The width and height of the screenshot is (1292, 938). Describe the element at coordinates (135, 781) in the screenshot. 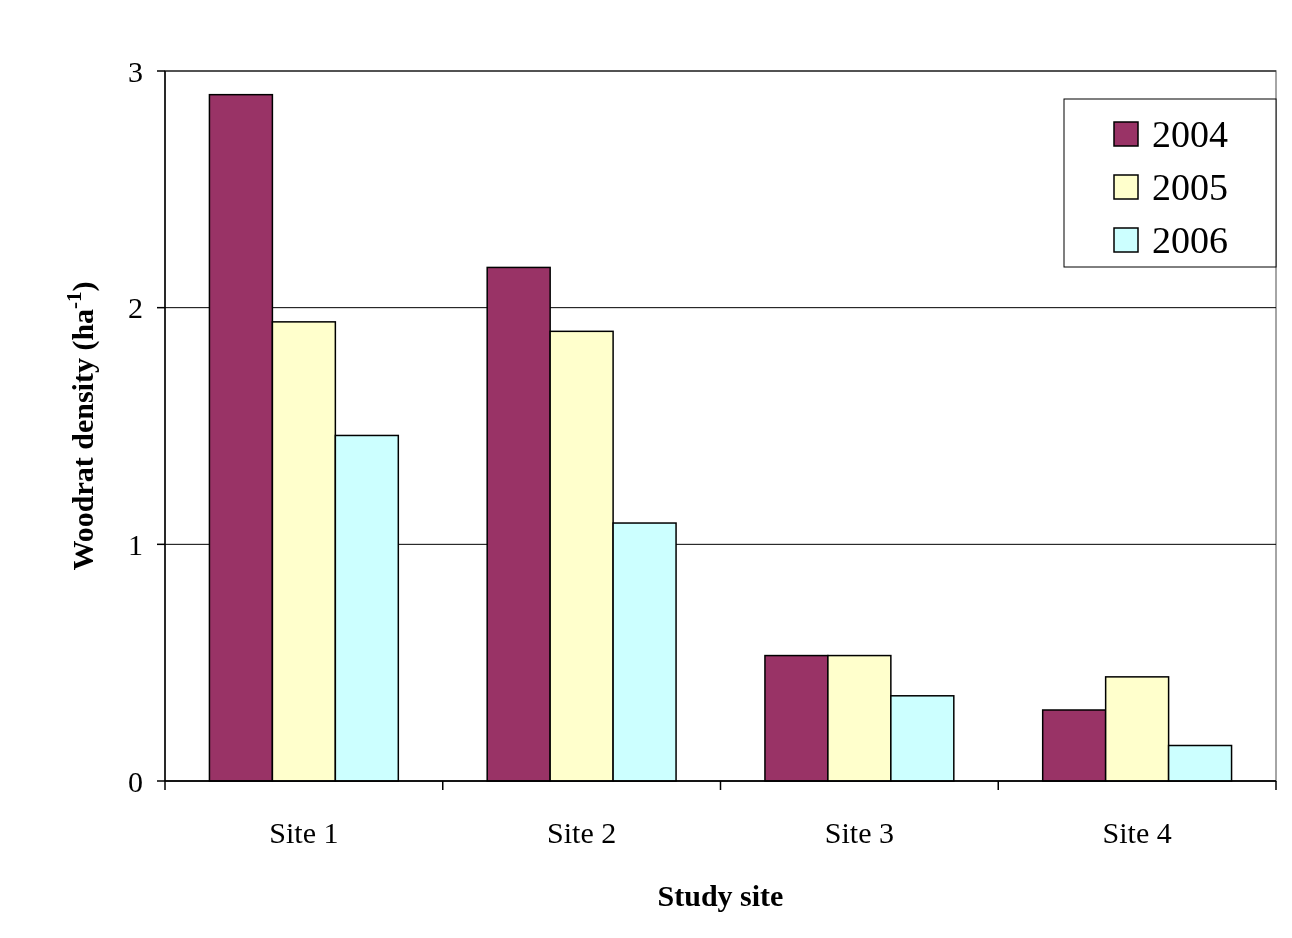

I see `y-tick-label: 0` at that location.